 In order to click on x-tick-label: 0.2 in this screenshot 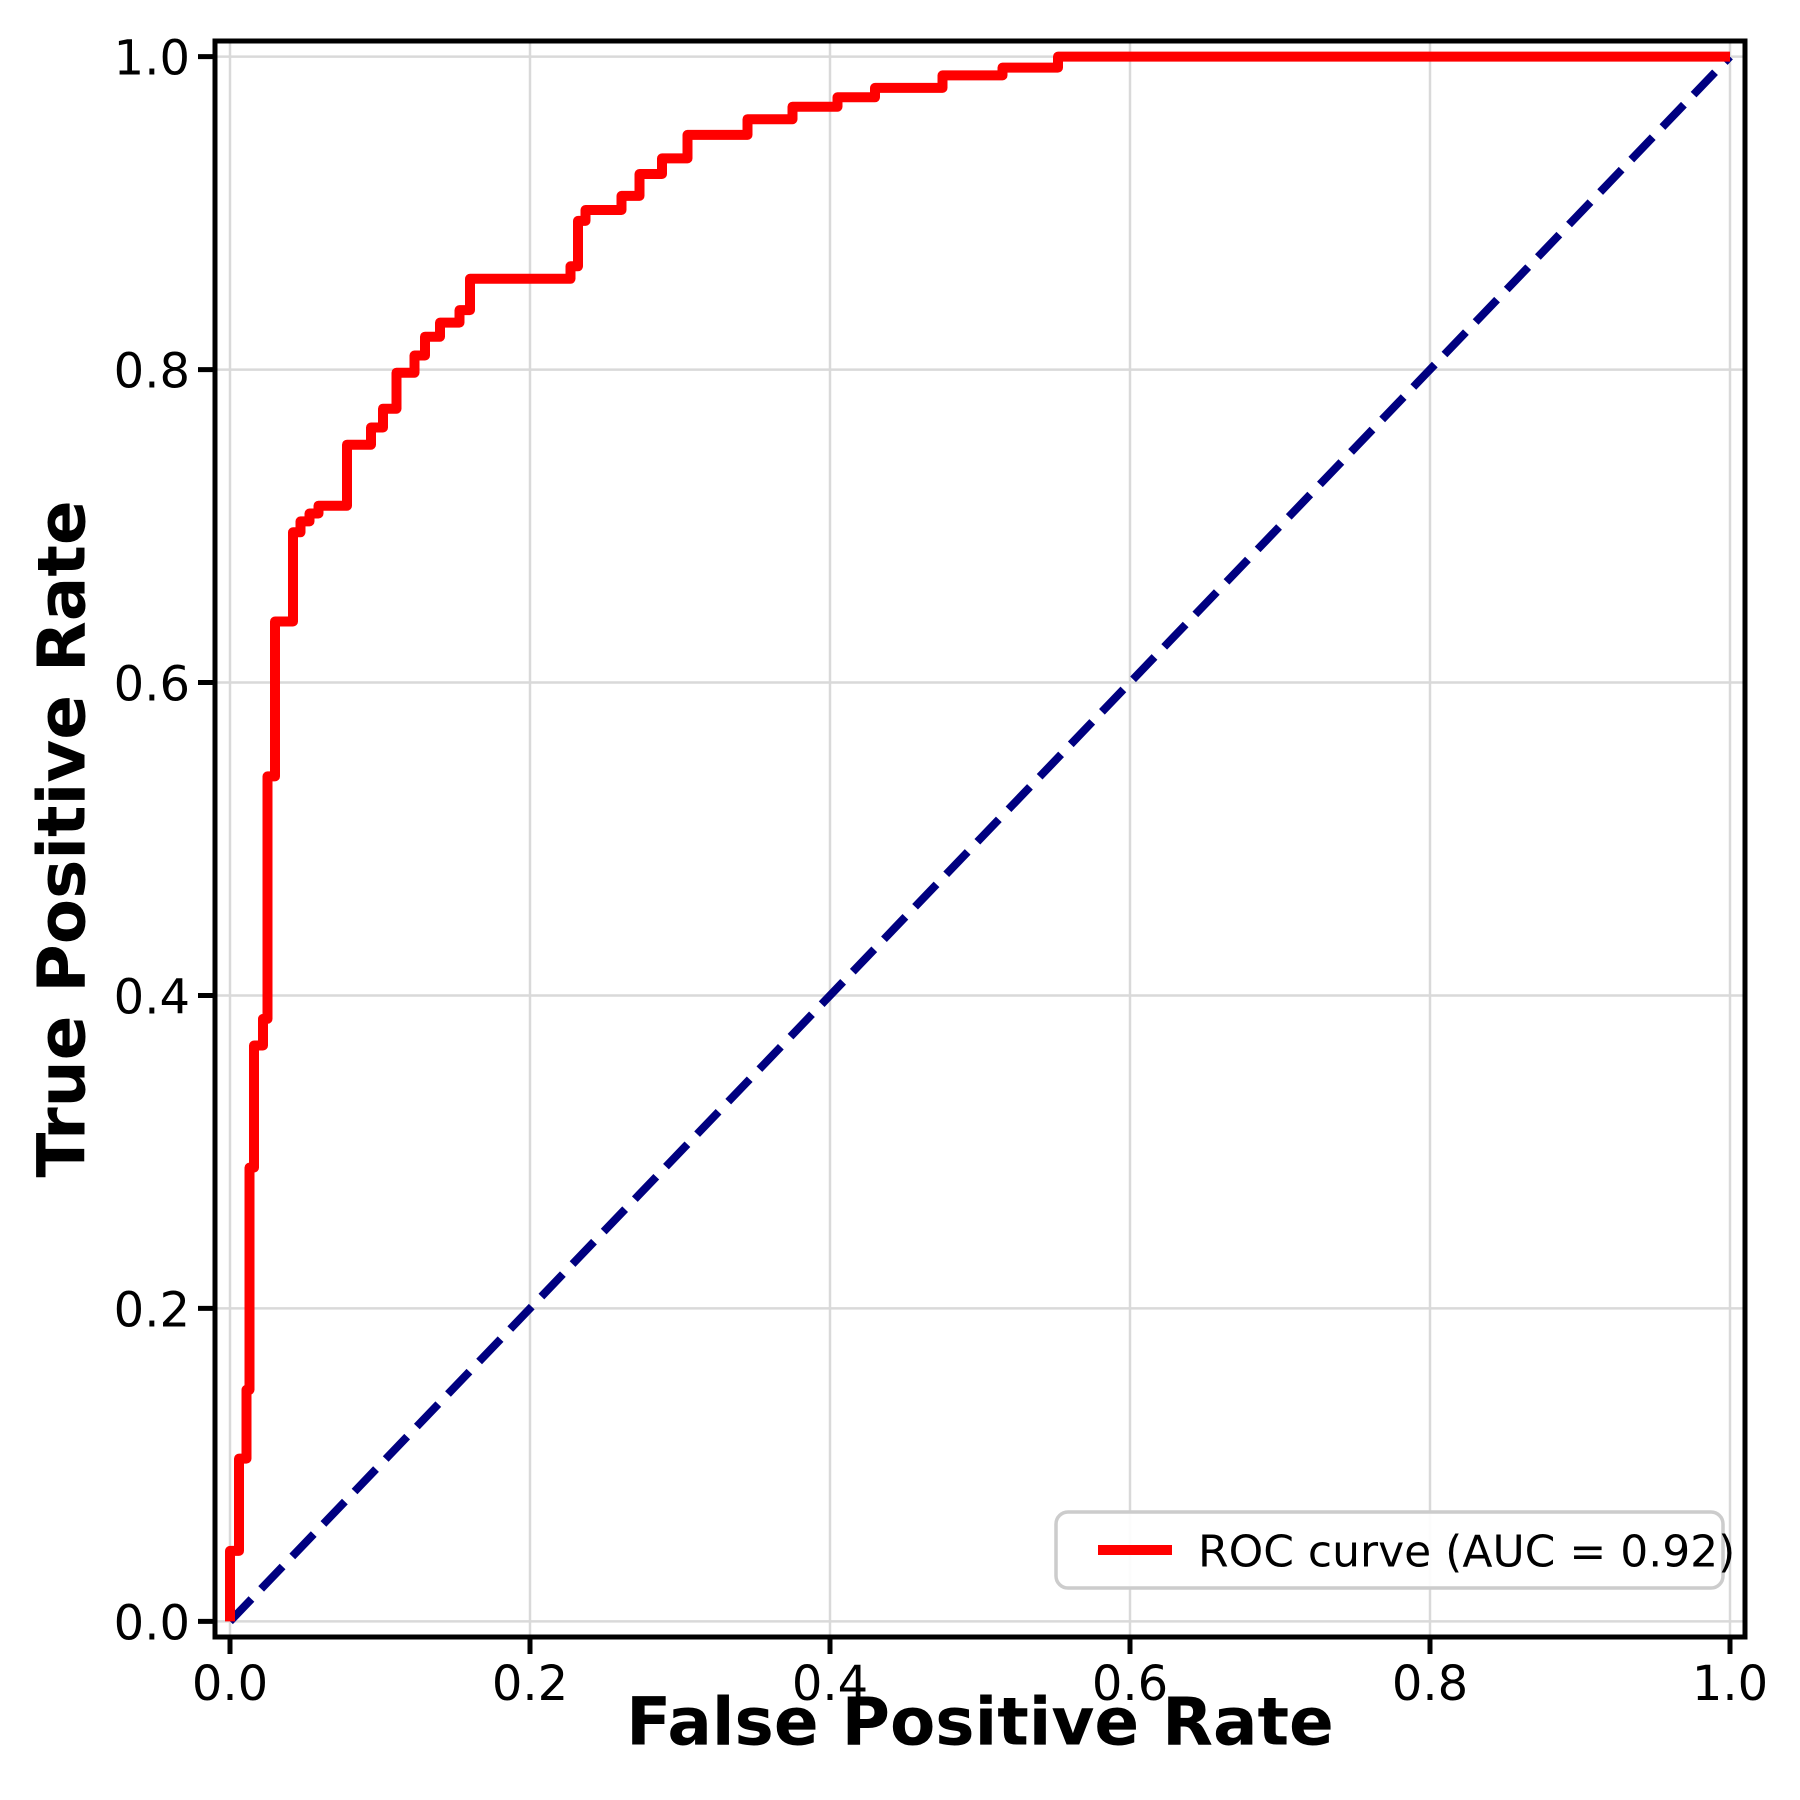, I will do `click(530, 1684)`.